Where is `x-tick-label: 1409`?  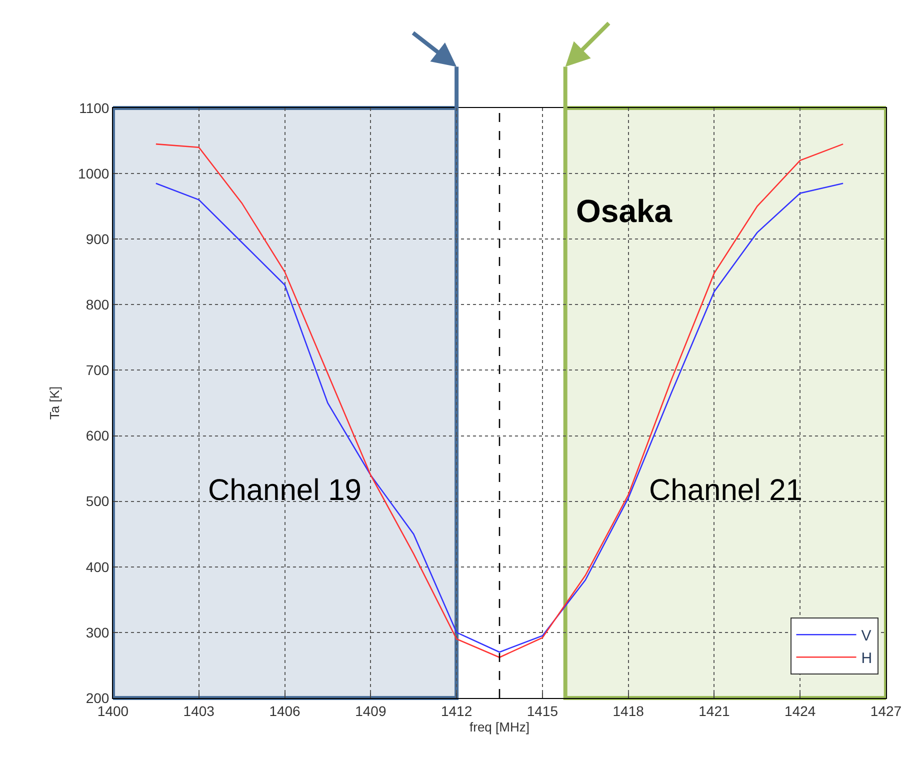
x-tick-label: 1409 is located at coordinates (370, 710).